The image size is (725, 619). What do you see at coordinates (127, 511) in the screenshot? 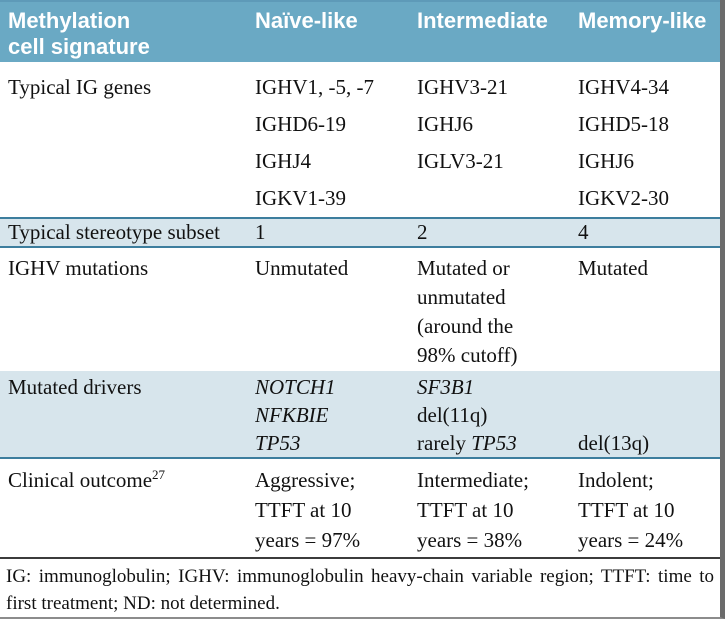
I see `row-label-clinical-outcome: Clinical outcome27` at bounding box center [127, 511].